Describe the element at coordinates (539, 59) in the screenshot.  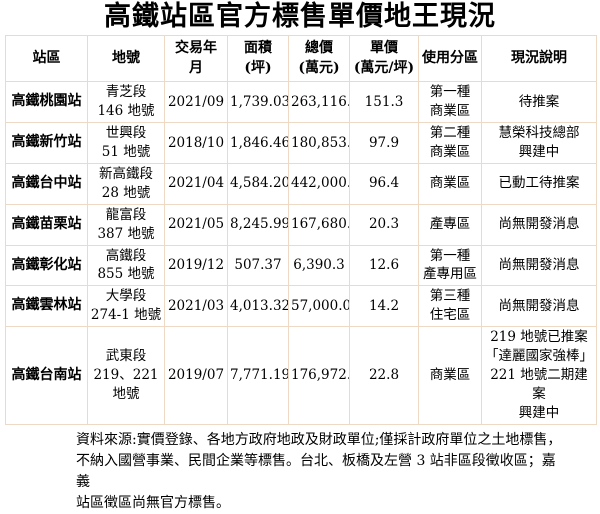
I see `header-status: 現況說明` at that location.